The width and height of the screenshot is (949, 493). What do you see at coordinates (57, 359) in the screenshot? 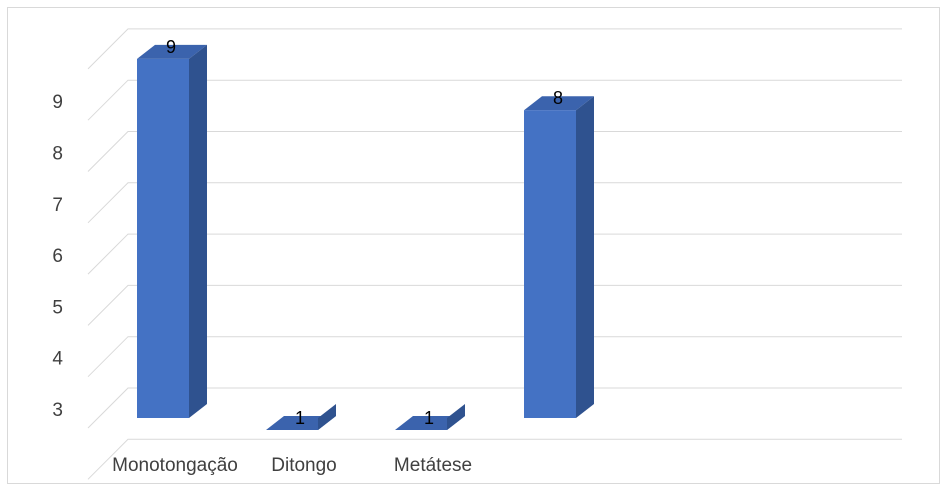
I see `y-tick-label: 4` at bounding box center [57, 359].